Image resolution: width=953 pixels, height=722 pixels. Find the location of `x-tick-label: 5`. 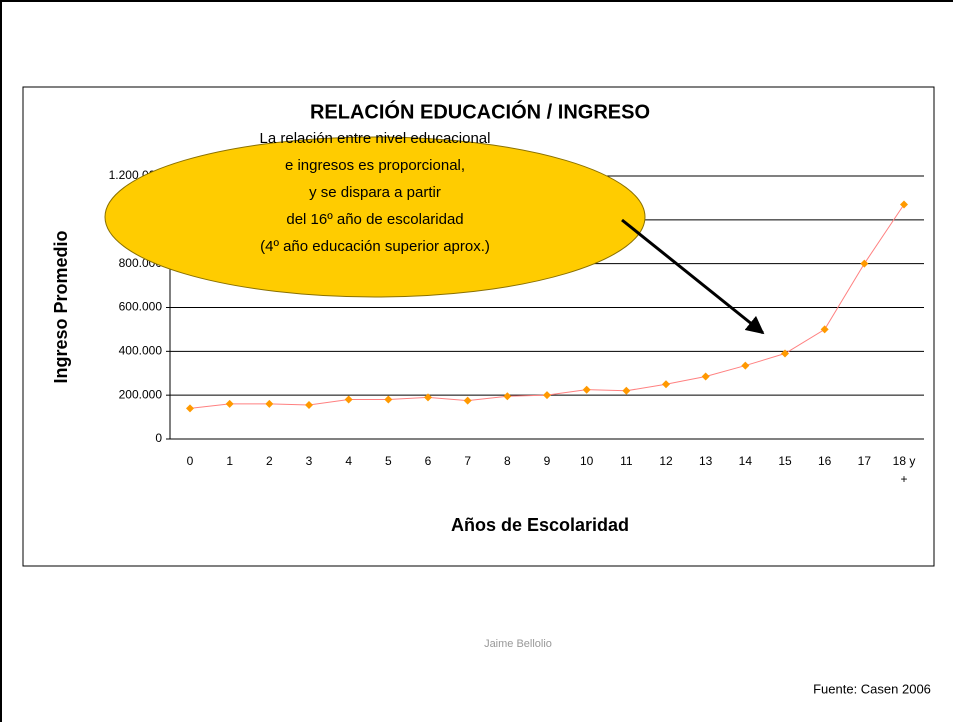

x-tick-label: 5 is located at coordinates (388, 461).